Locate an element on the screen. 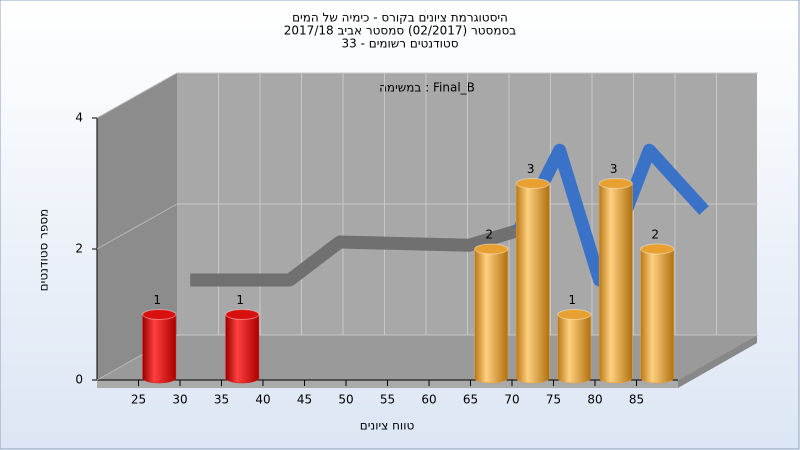  chart-title: בסמסטר (02/2017) סמסטר אביב 2017/18 is located at coordinates (400, 31).